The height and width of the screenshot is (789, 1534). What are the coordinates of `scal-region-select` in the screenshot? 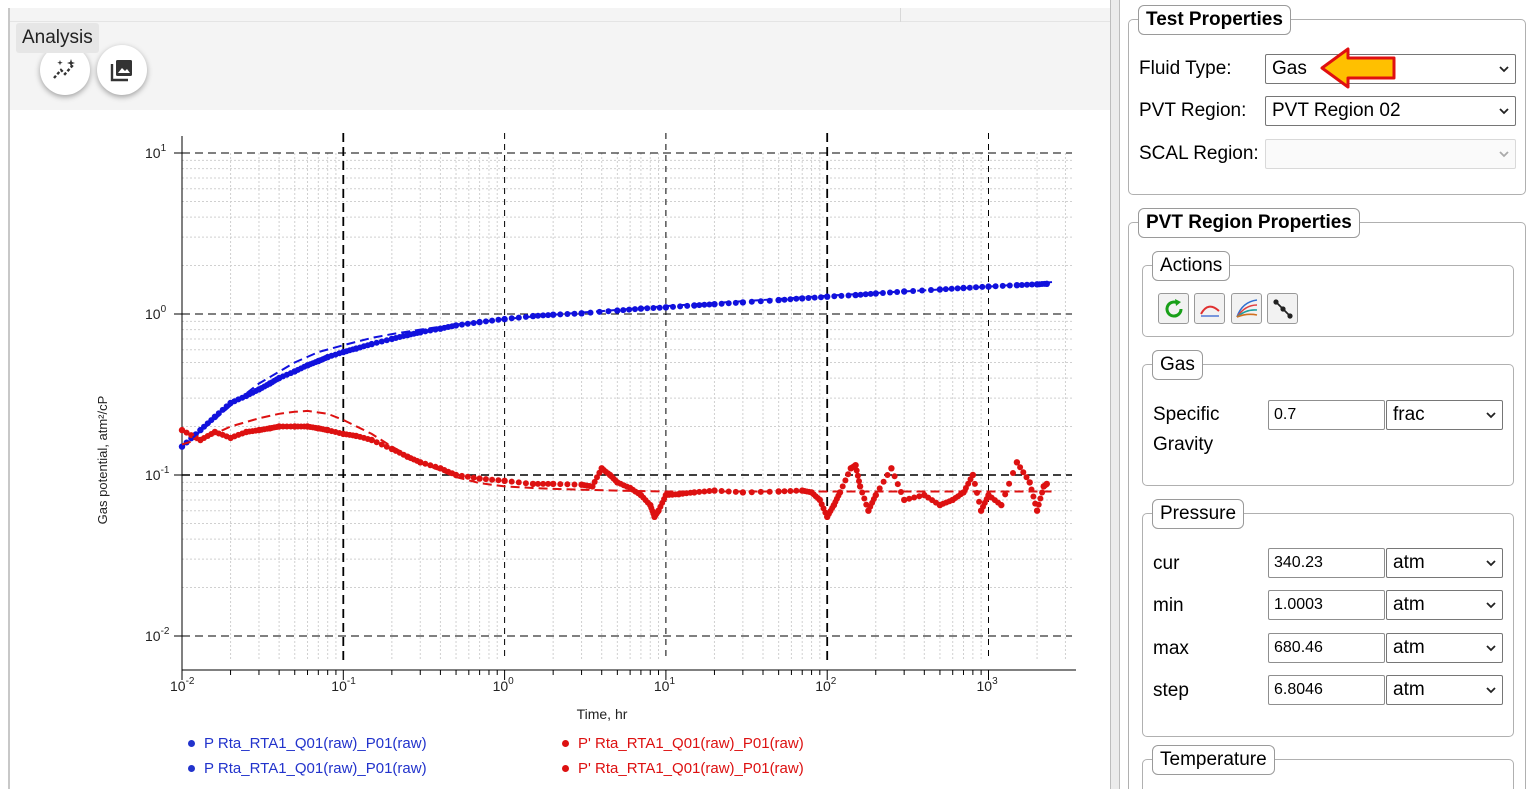 It's located at (1390, 154).